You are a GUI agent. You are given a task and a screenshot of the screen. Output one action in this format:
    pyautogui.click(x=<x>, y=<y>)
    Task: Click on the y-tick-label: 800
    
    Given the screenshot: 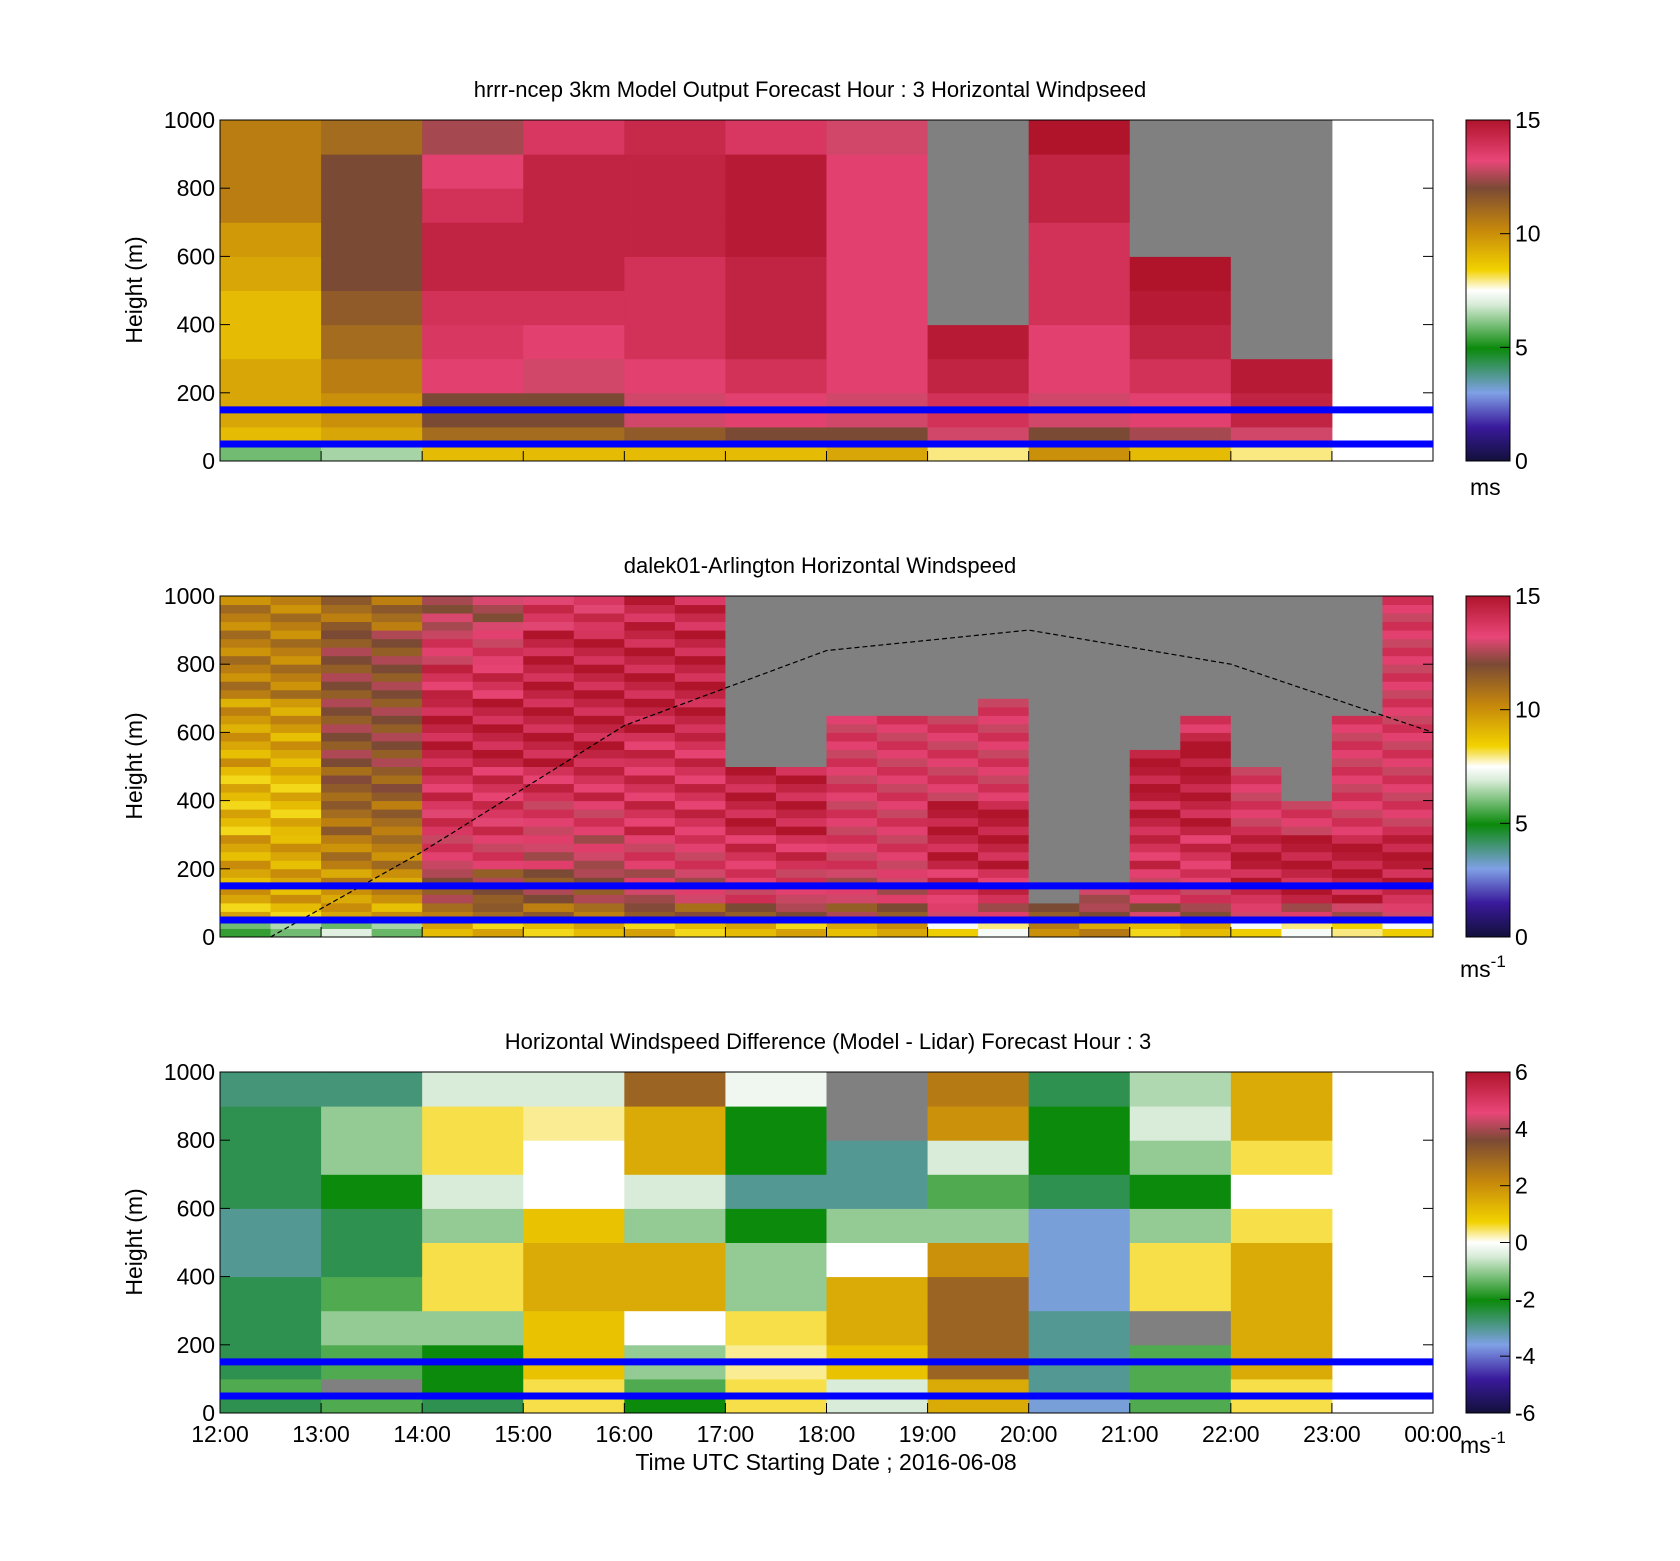 What is the action you would take?
    pyautogui.click(x=196, y=664)
    